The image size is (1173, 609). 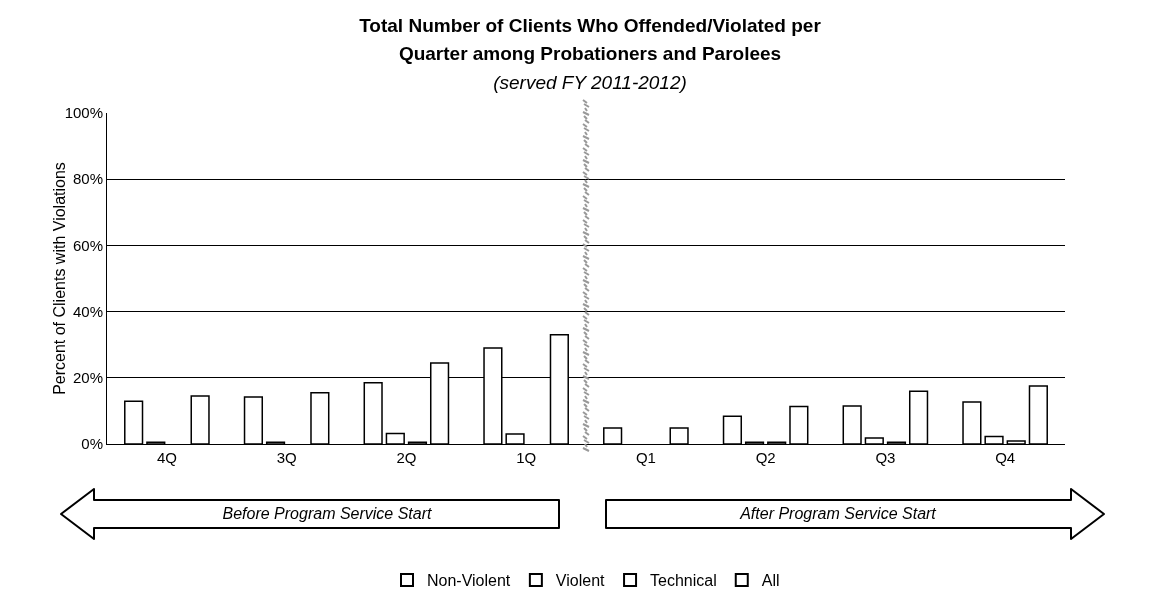 What do you see at coordinates (469, 581) in the screenshot?
I see `legend-label: Non-Violent` at bounding box center [469, 581].